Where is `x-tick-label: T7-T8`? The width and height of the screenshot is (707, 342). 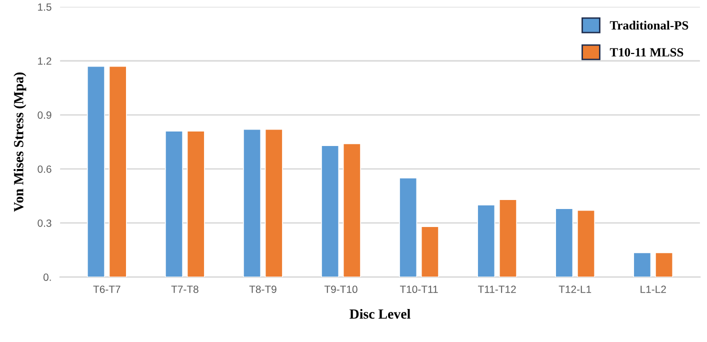
x-tick-label: T7-T8 is located at coordinates (184, 290).